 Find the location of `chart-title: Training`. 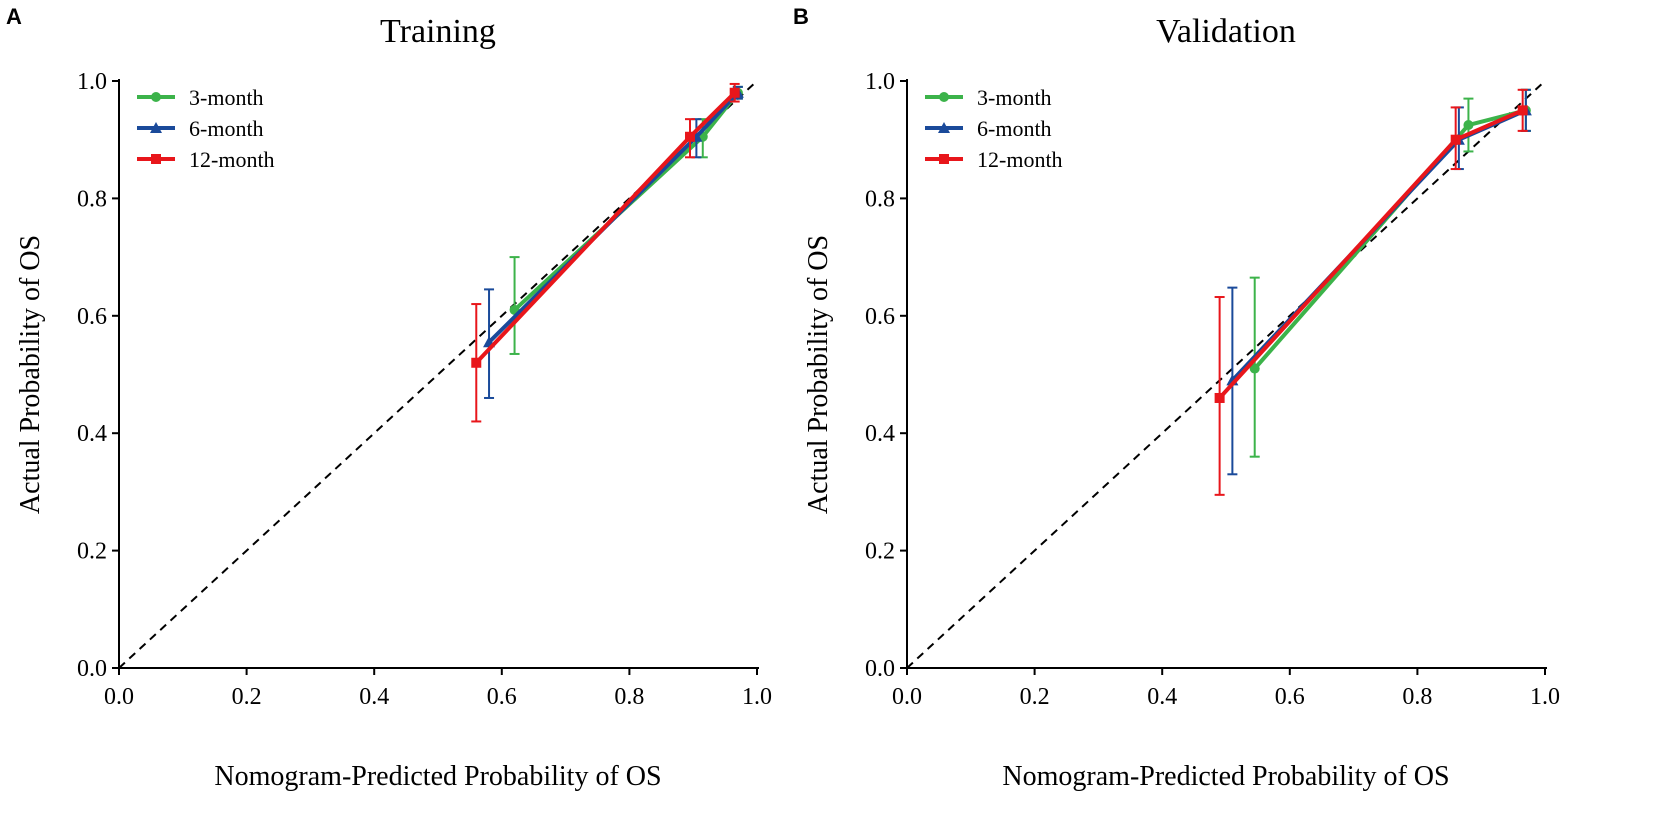

chart-title: Training is located at coordinates (438, 31).